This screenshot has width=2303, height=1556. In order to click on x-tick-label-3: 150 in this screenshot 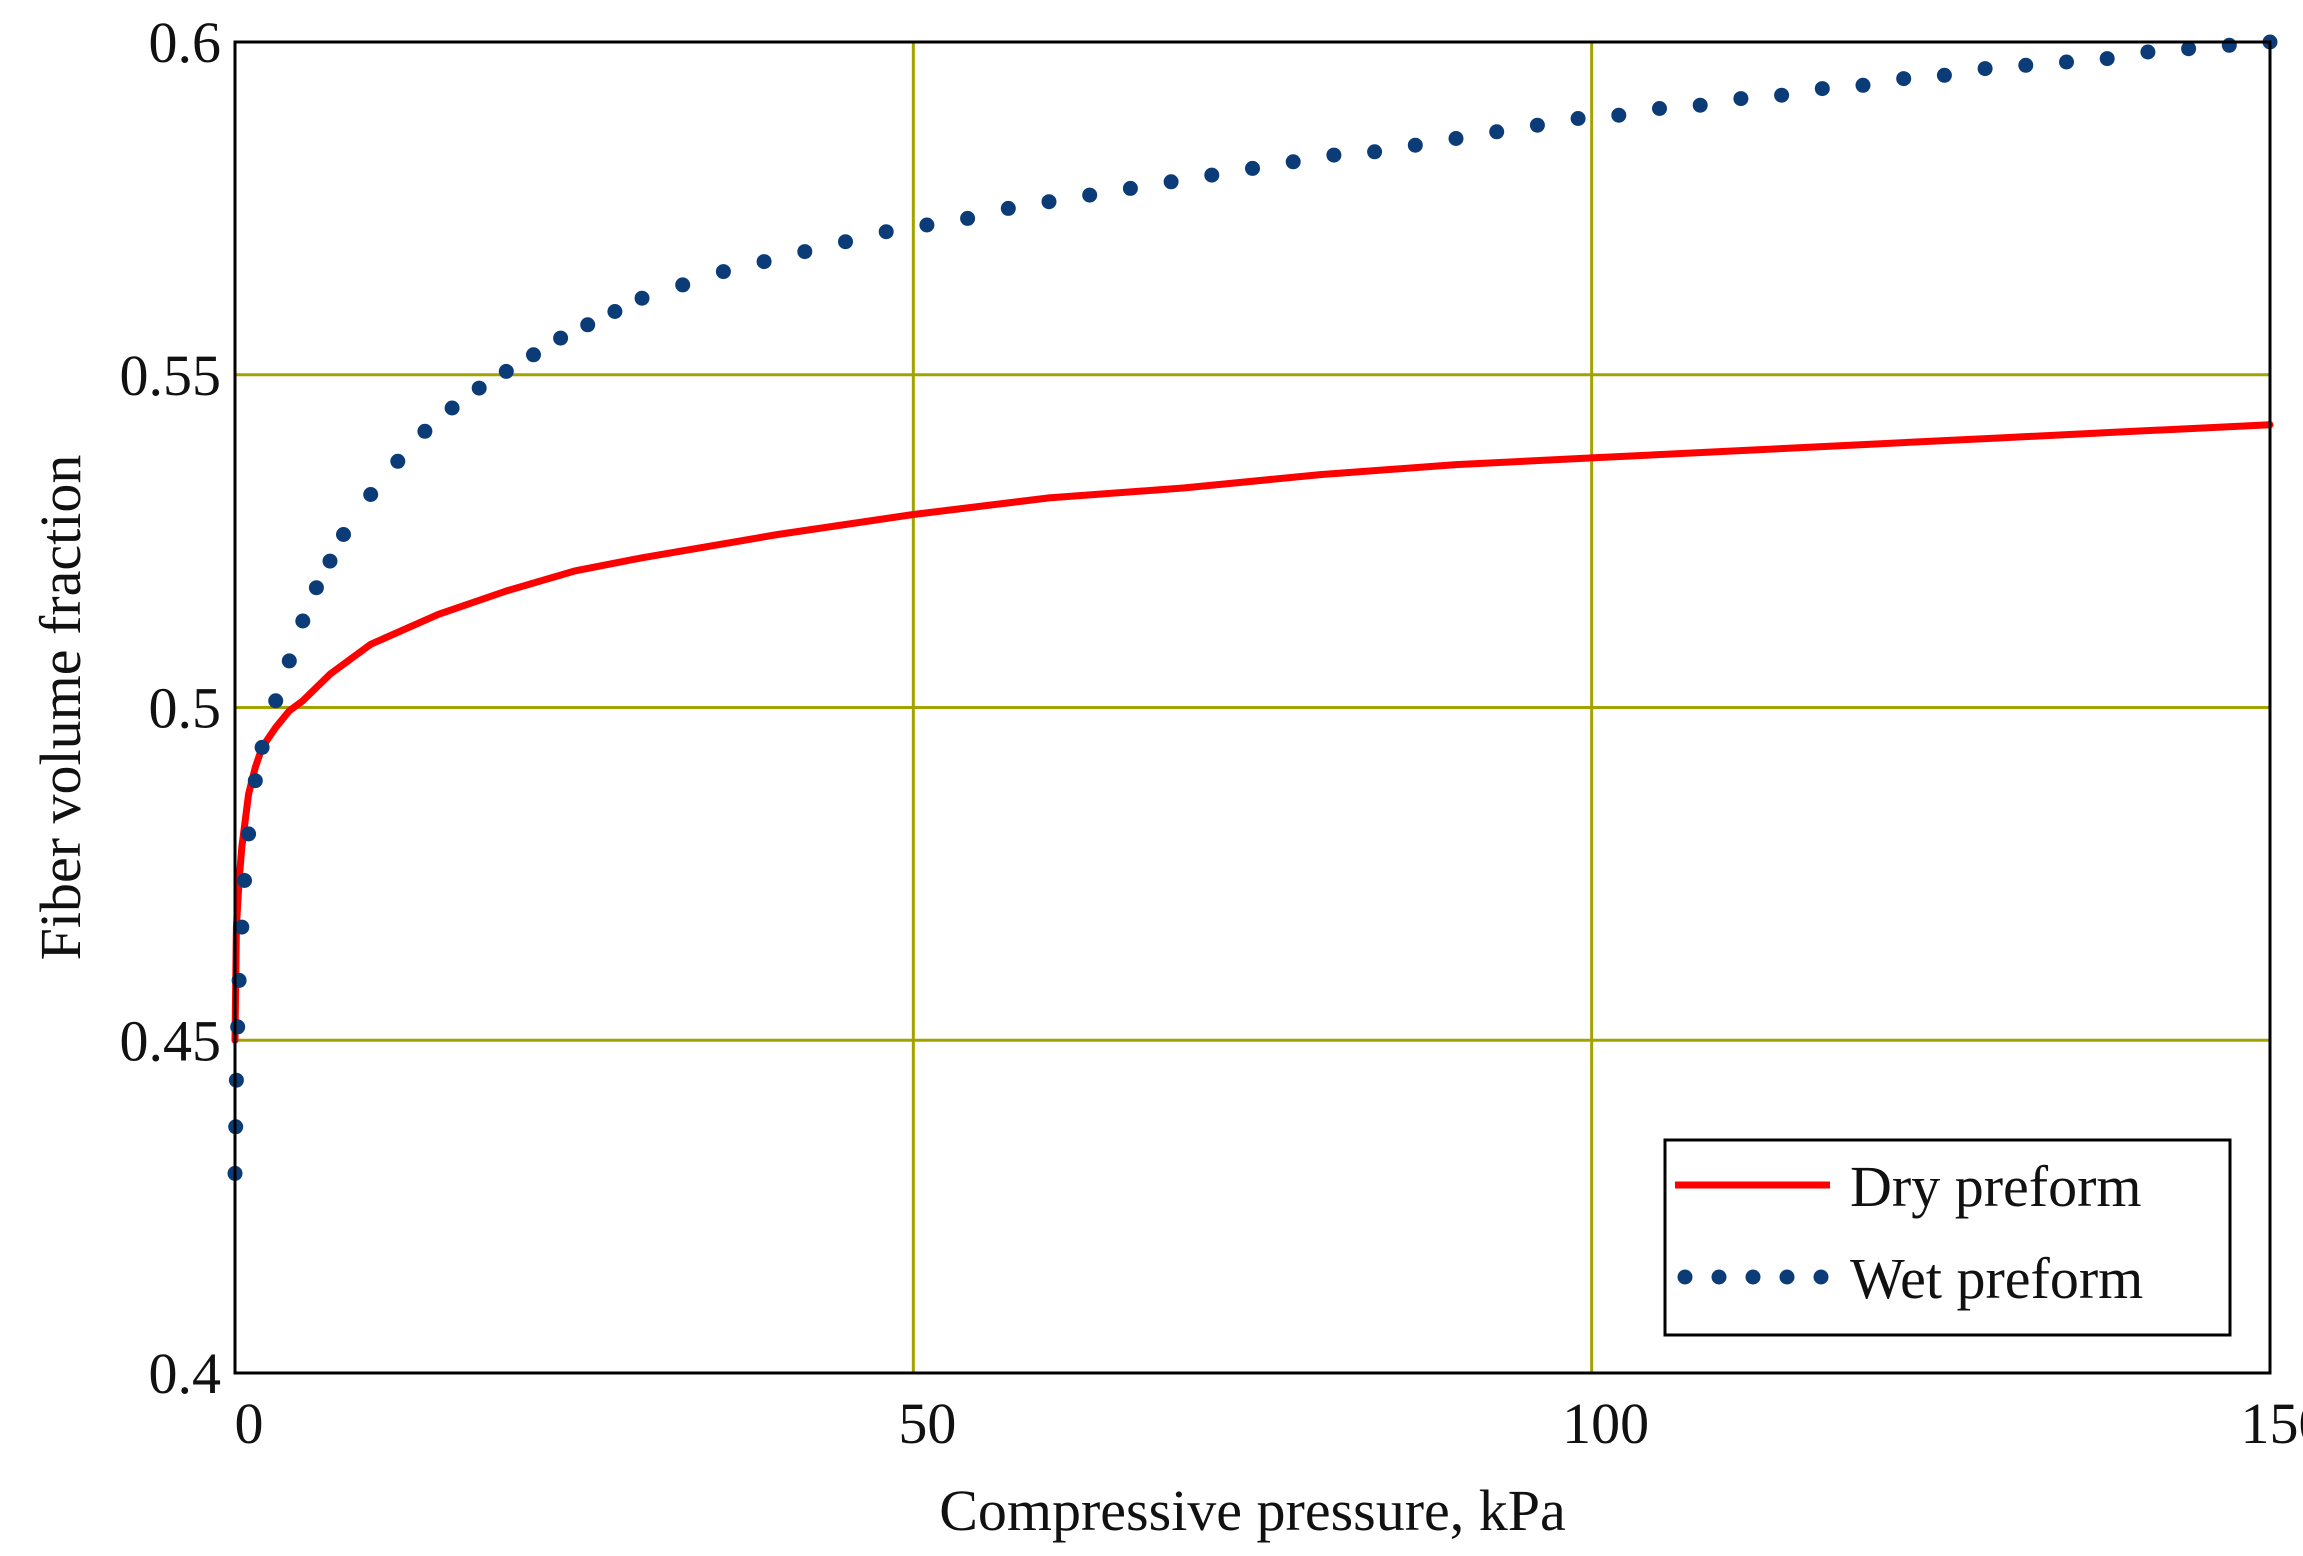, I will do `click(2272, 1423)`.